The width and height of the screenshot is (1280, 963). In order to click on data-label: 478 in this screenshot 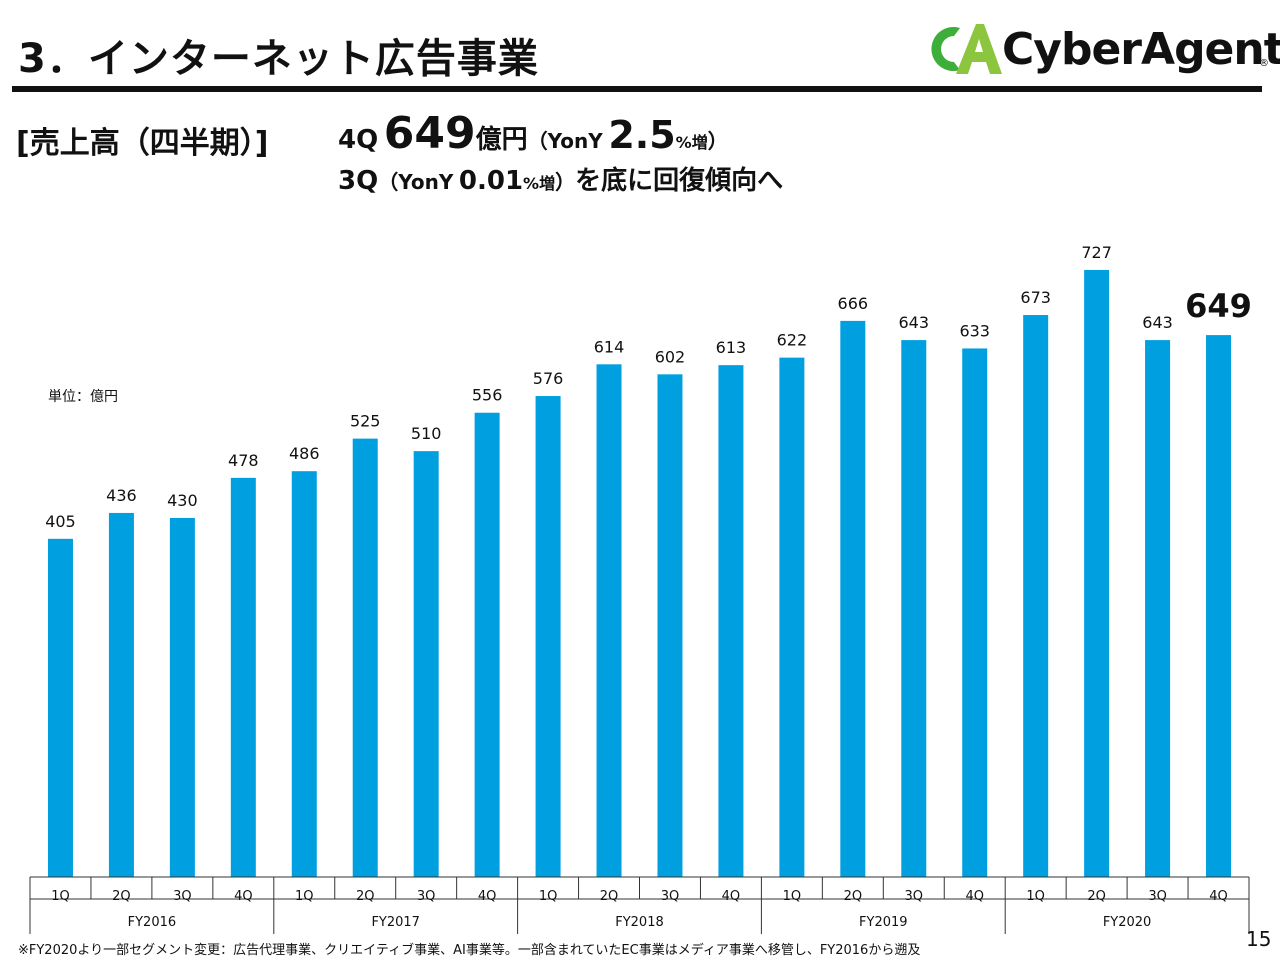, I will do `click(243, 460)`.